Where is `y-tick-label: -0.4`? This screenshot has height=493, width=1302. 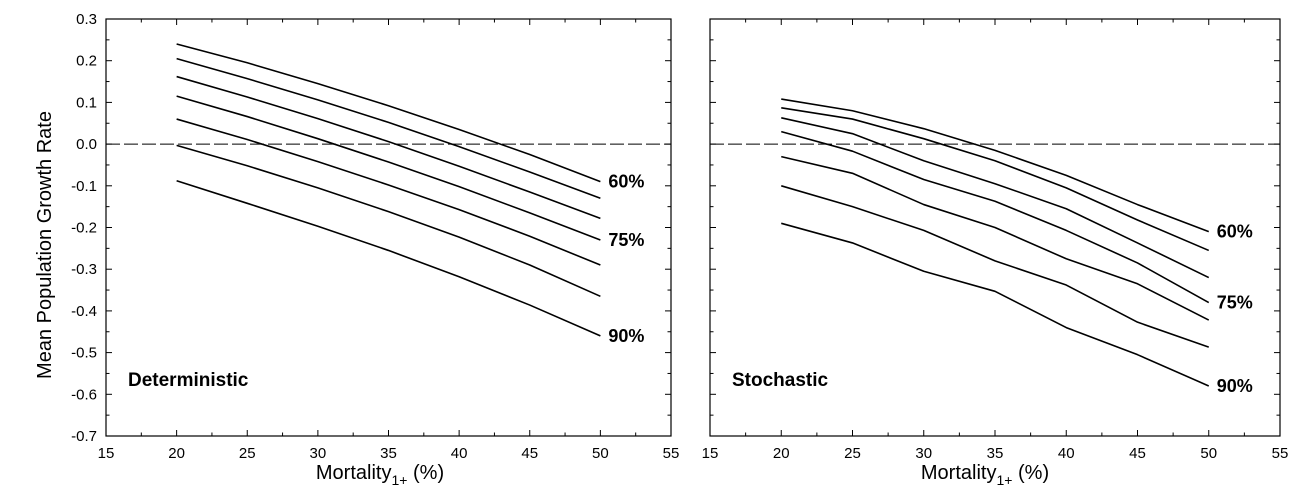
y-tick-label: -0.4 is located at coordinates (84, 311).